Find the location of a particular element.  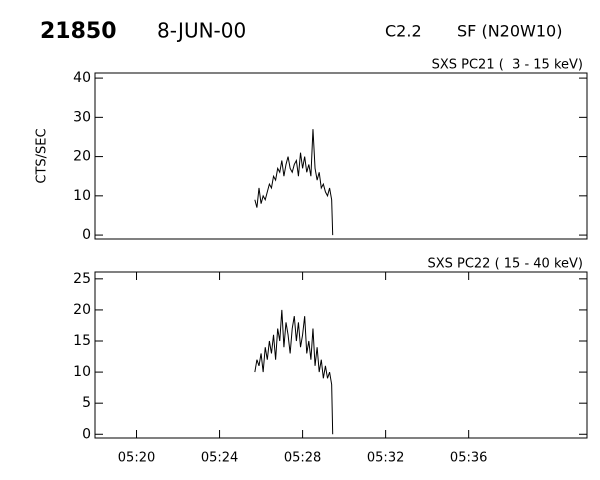

flare-location: SF (N20W10) is located at coordinates (509, 31).